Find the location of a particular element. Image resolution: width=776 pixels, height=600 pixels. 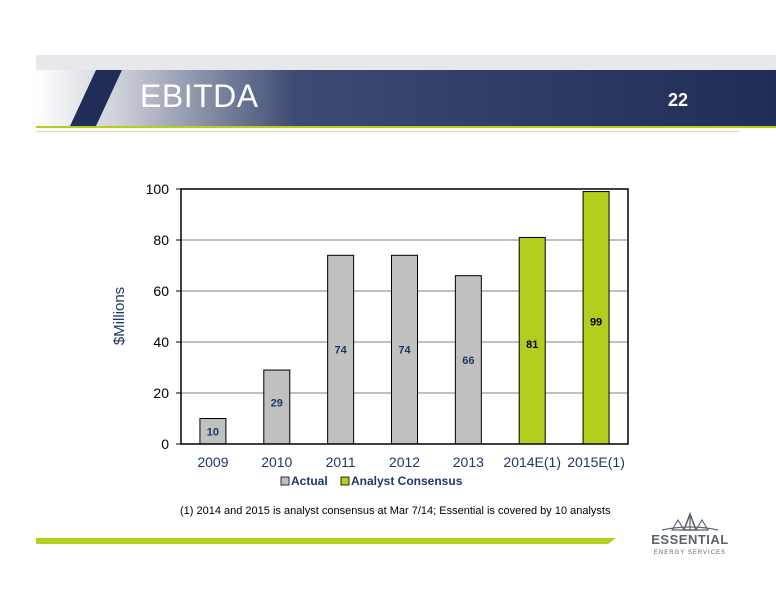

data-label: 99 is located at coordinates (596, 323).